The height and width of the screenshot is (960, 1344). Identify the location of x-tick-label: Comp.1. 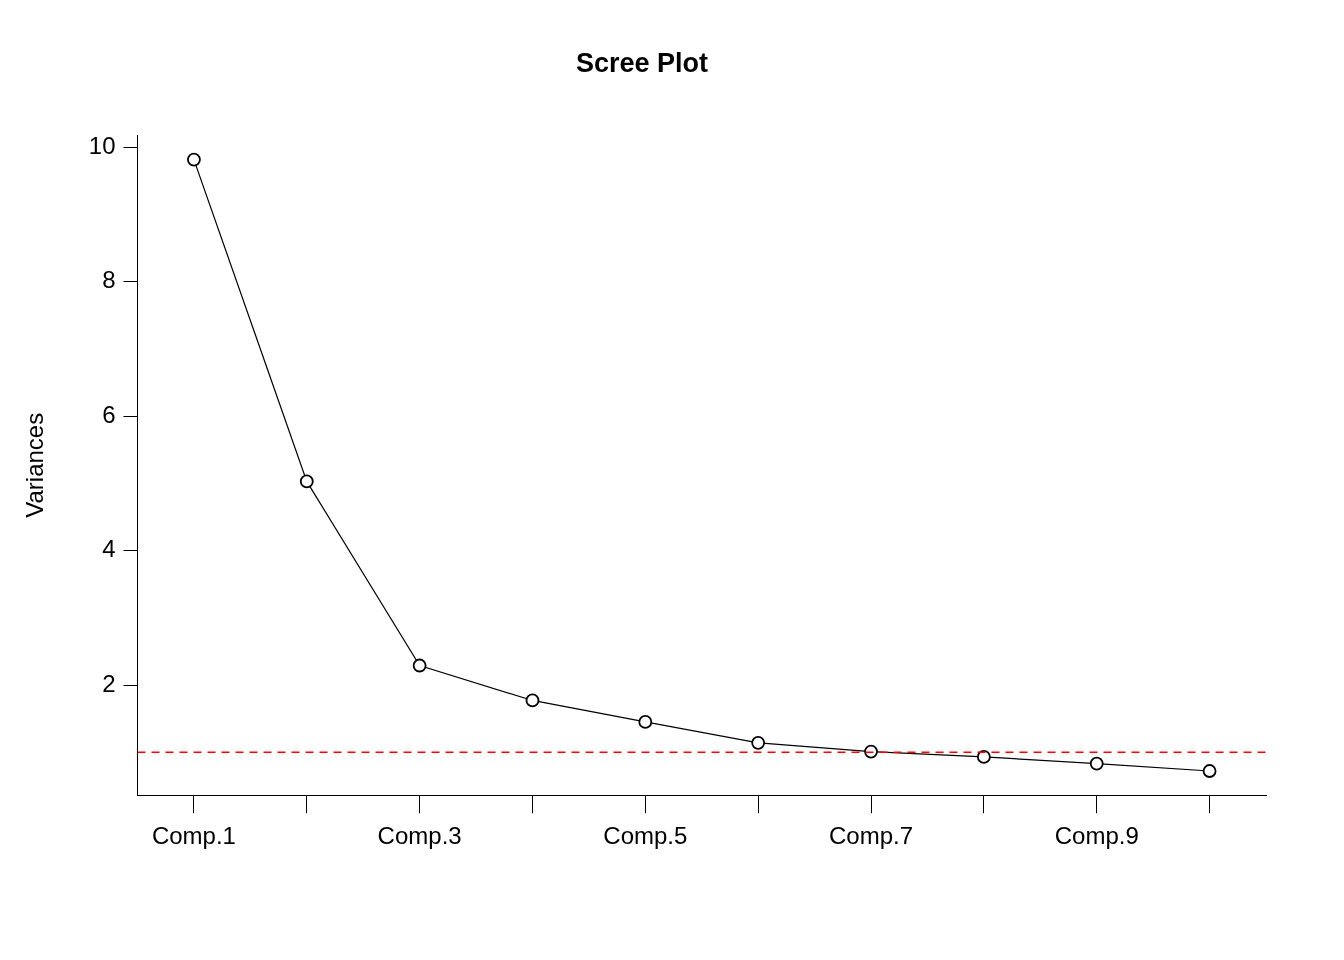
(193, 836).